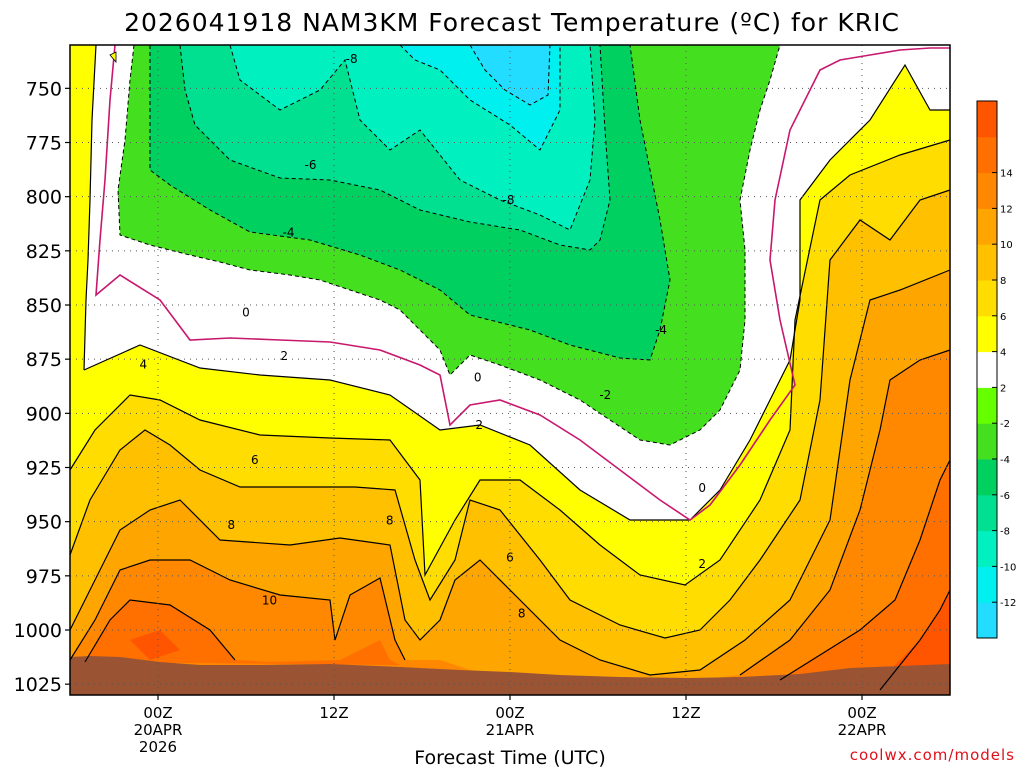 This screenshot has height=768, width=1024. Describe the element at coordinates (510, 75) in the screenshot. I see `contour-minus12` at that location.